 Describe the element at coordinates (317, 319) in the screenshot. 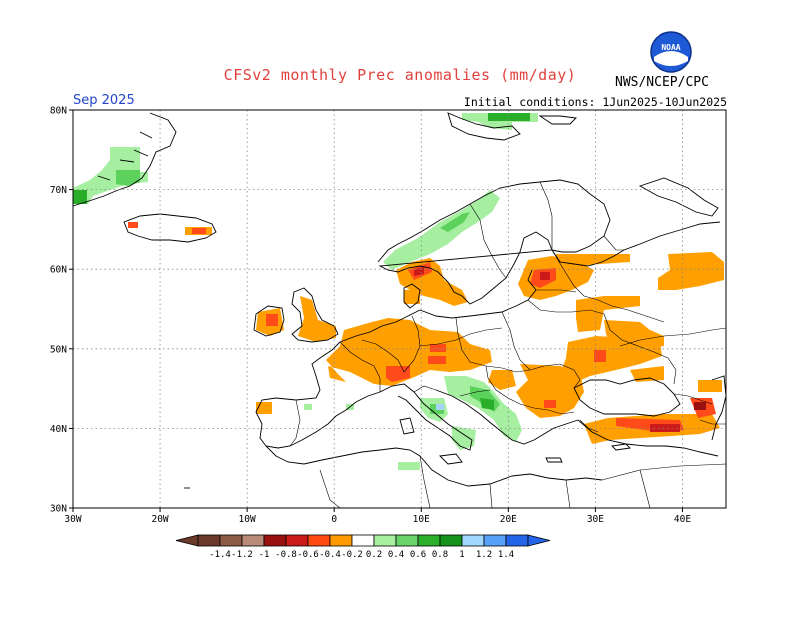

I see `anomaly-dry-uk` at that location.